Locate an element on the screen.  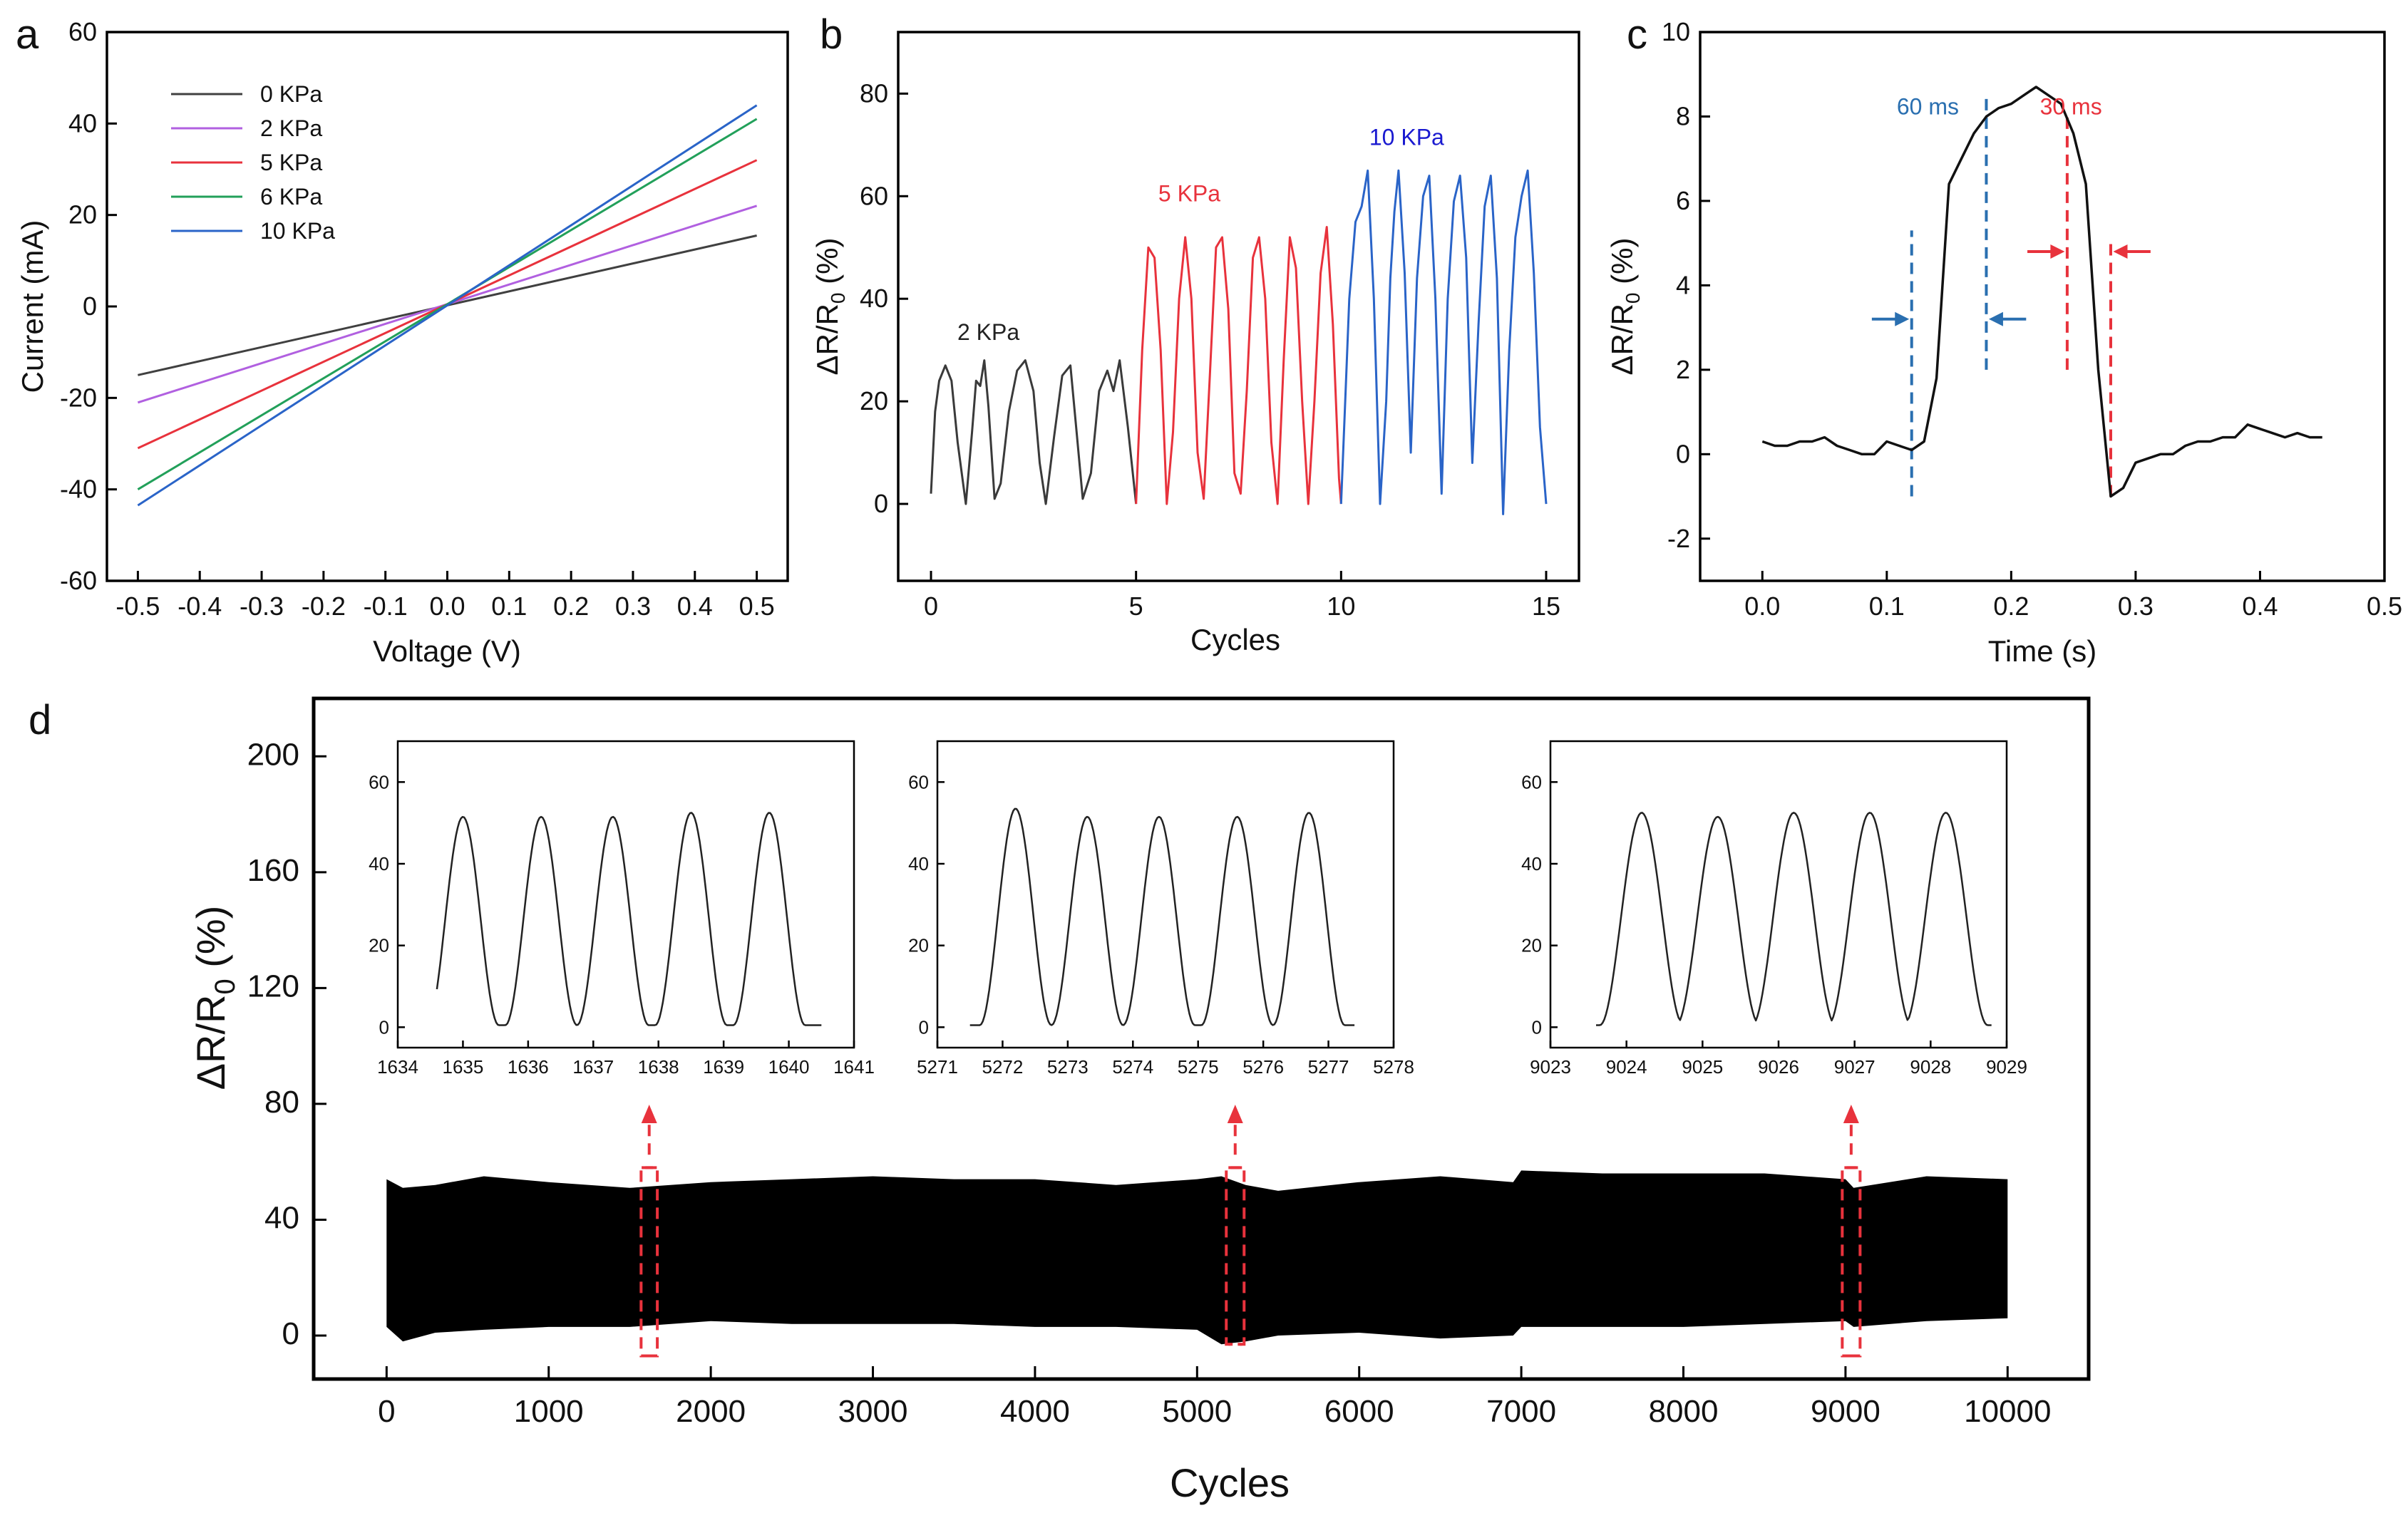
panel-a-xtick-label: -0.3 is located at coordinates (262, 606).